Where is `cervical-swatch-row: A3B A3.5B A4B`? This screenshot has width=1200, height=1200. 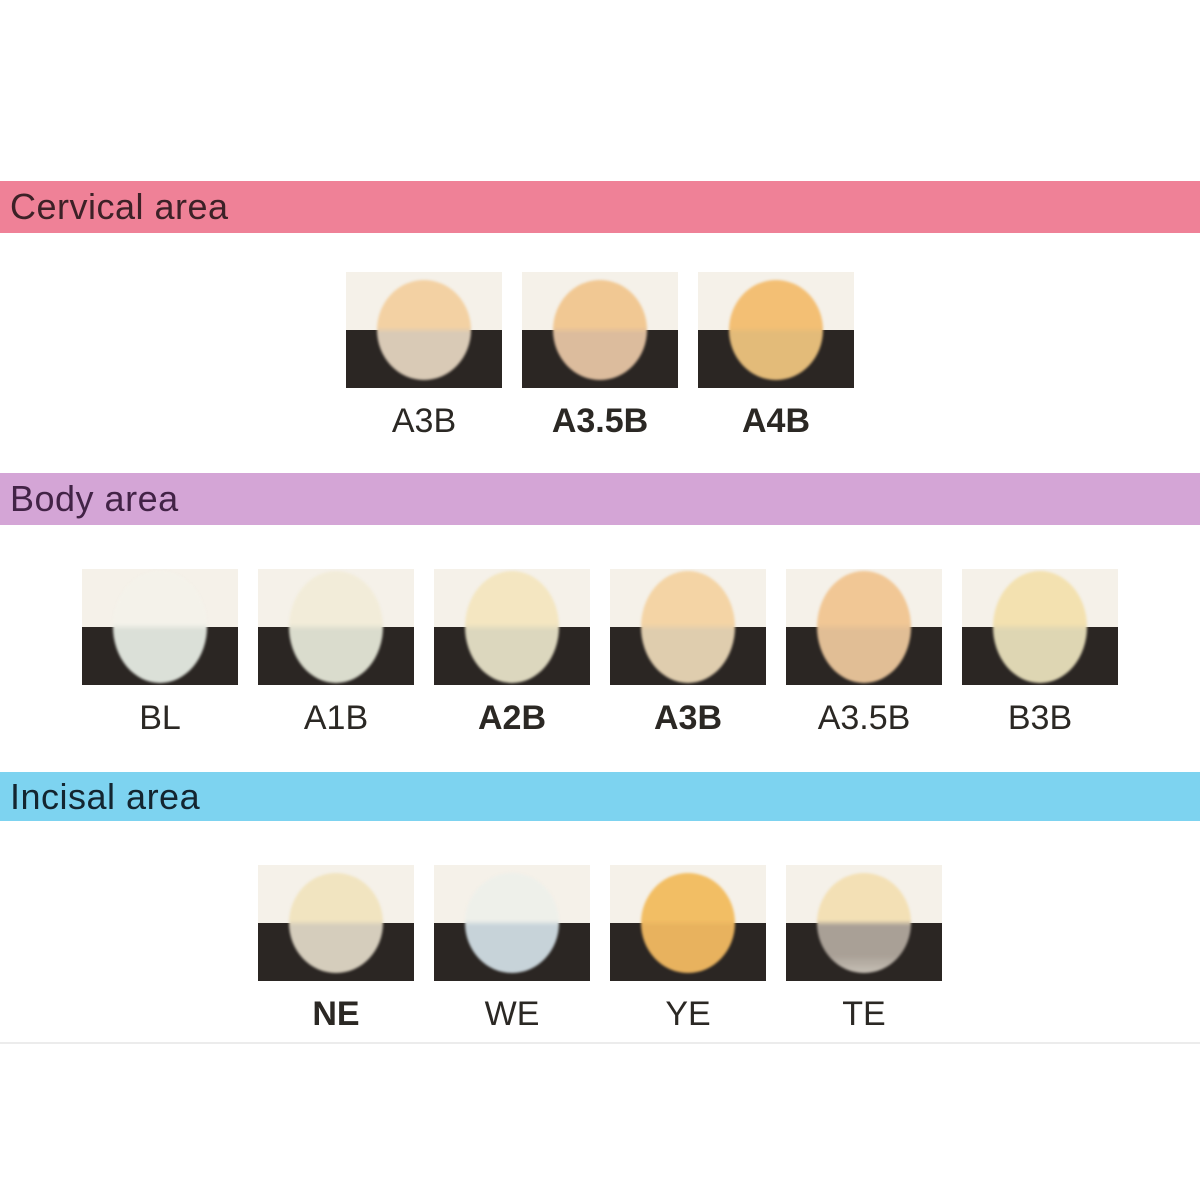
cervical-swatch-row: A3B A3.5B A4B is located at coordinates (600, 356).